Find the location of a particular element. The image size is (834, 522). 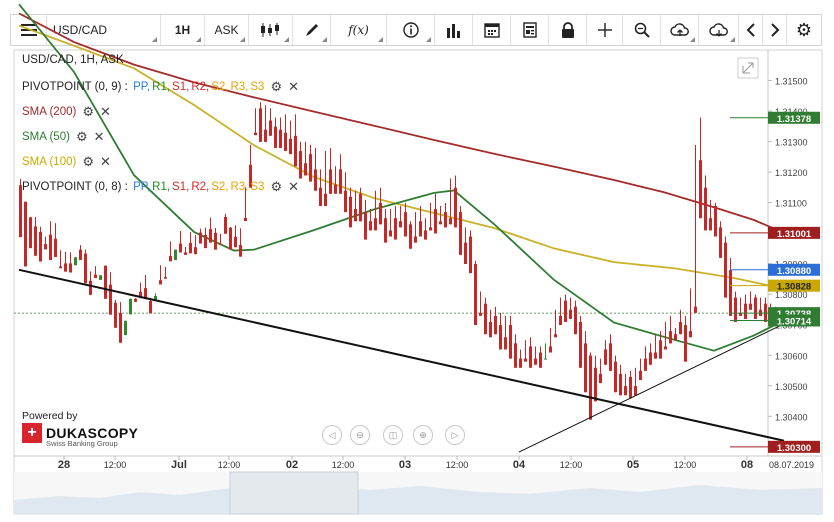

nav-first-button: ◁ is located at coordinates (332, 435).